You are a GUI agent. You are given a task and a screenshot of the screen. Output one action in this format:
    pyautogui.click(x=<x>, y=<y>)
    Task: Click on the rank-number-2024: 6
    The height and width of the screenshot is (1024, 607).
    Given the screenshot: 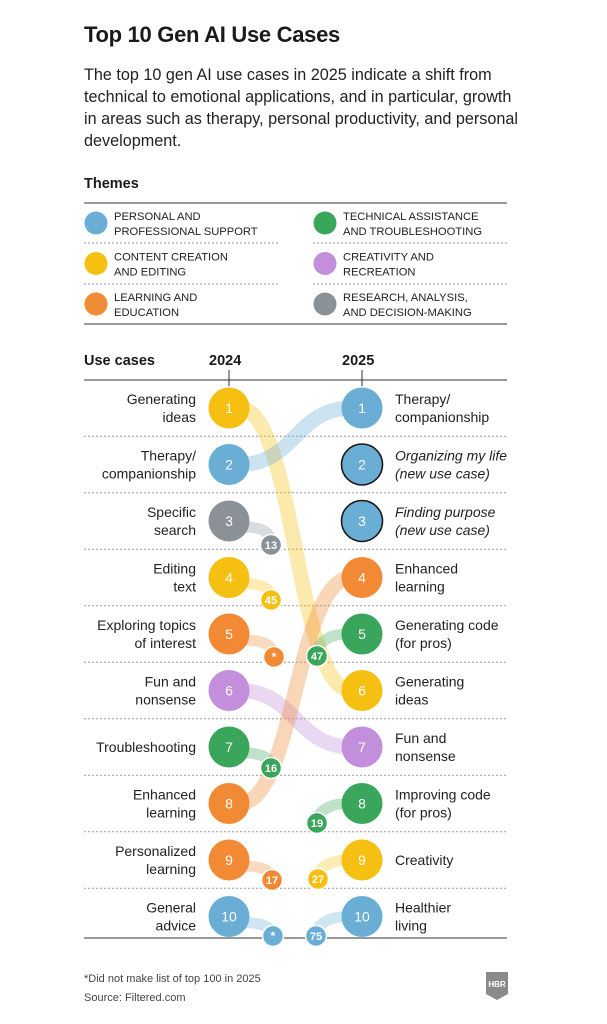 What is the action you would take?
    pyautogui.click(x=229, y=691)
    